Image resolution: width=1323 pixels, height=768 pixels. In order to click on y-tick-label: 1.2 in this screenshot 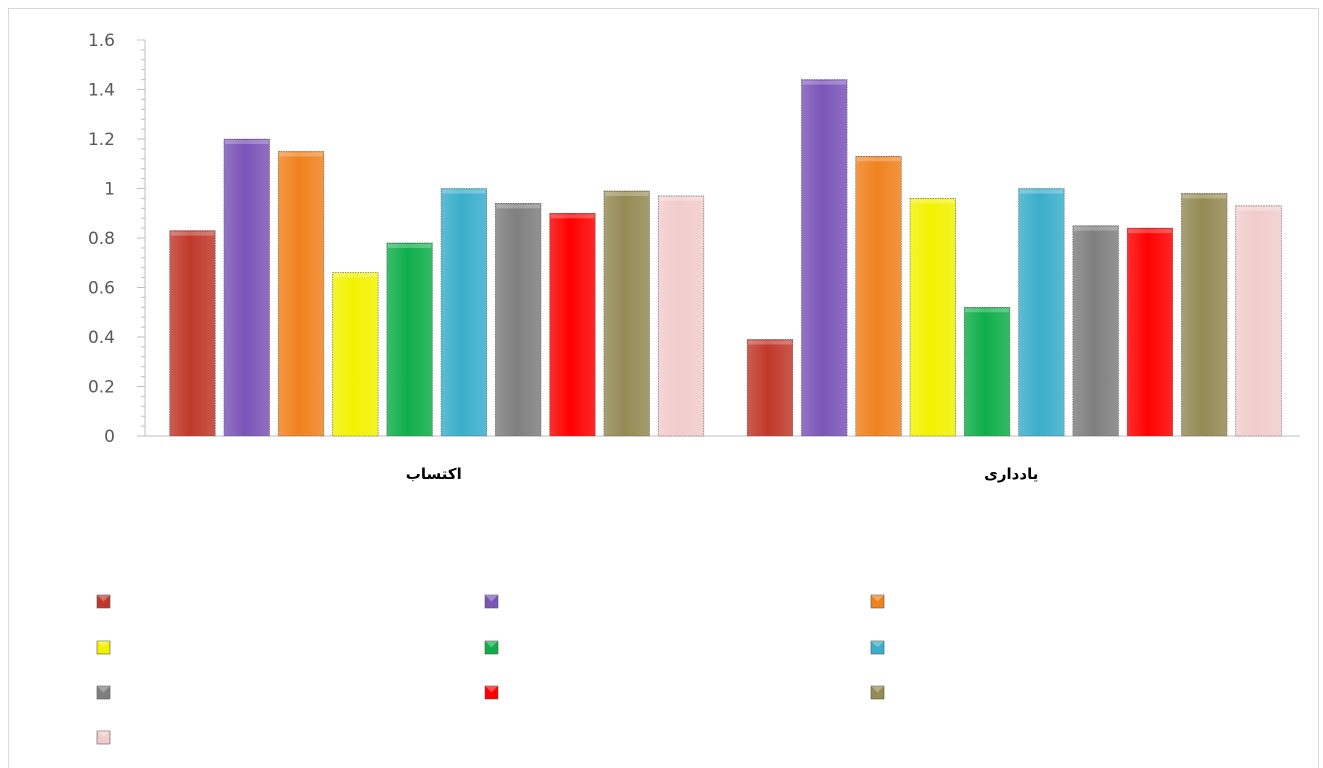, I will do `click(101, 140)`.